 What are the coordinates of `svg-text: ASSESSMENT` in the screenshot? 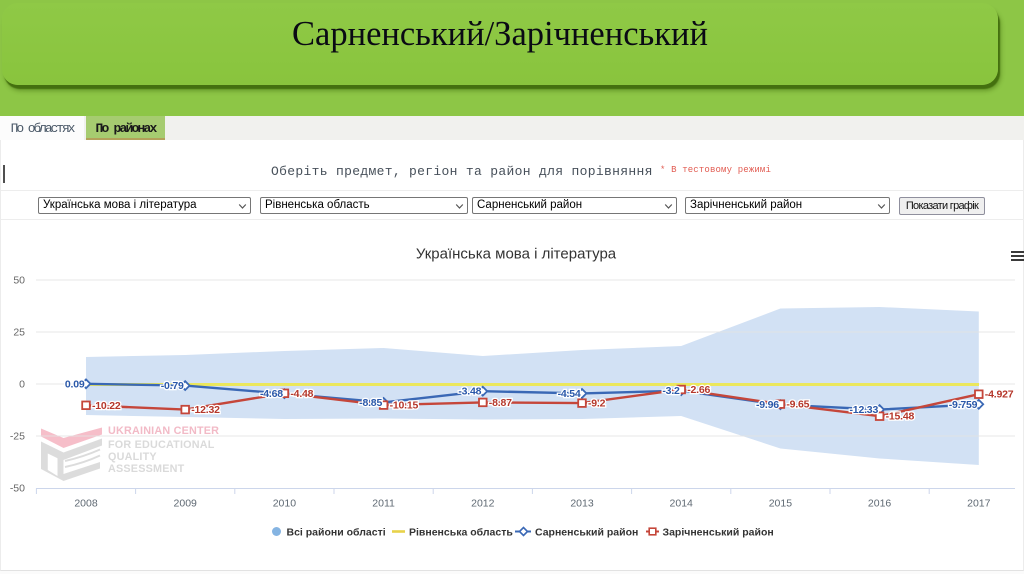 It's located at (146, 469).